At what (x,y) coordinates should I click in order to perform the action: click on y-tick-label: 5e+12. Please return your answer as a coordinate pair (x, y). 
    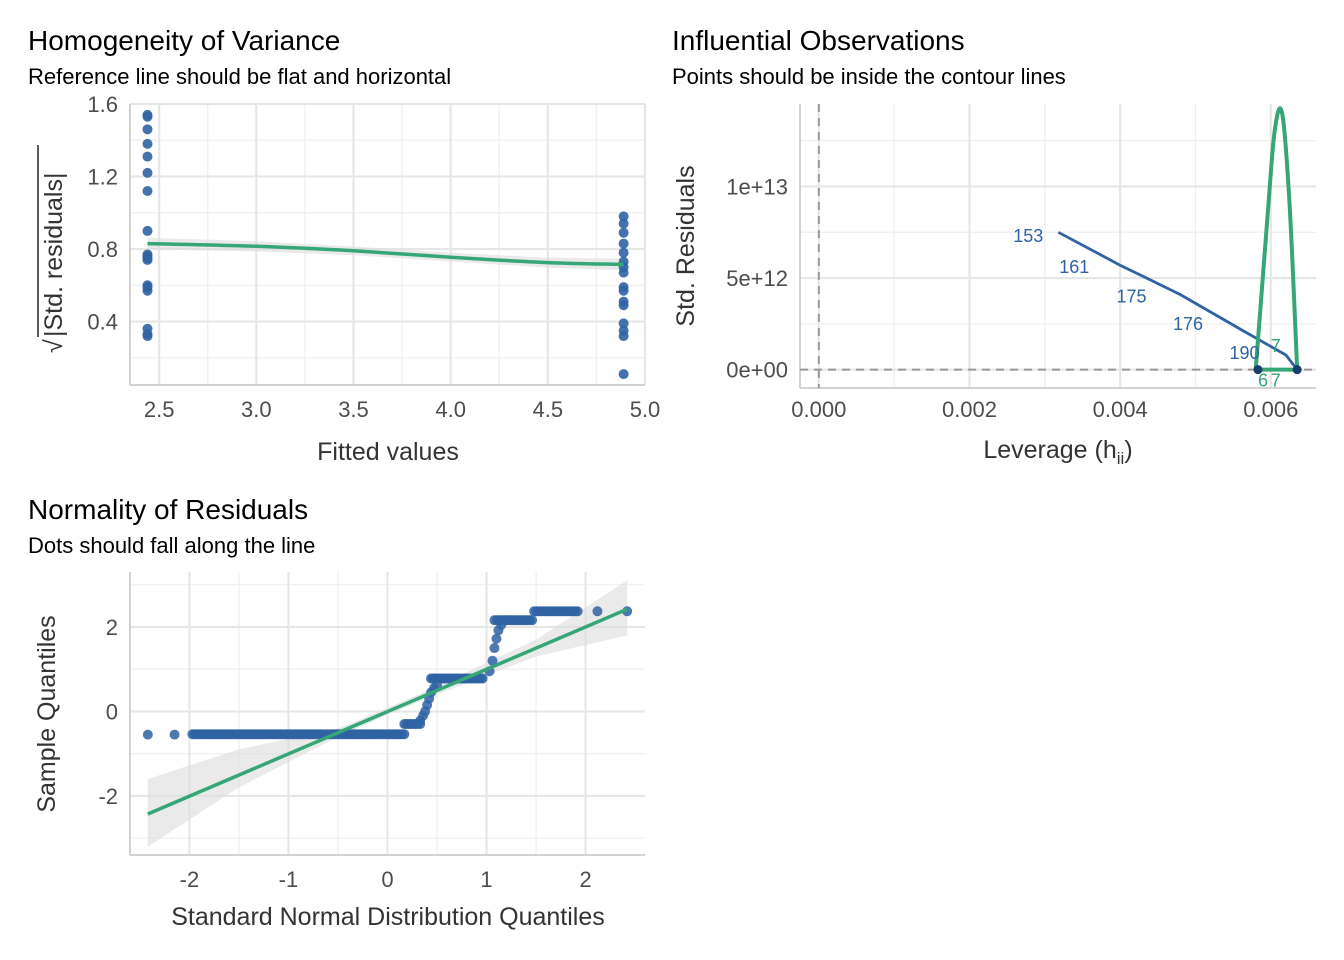
    Looking at the image, I should click on (757, 278).